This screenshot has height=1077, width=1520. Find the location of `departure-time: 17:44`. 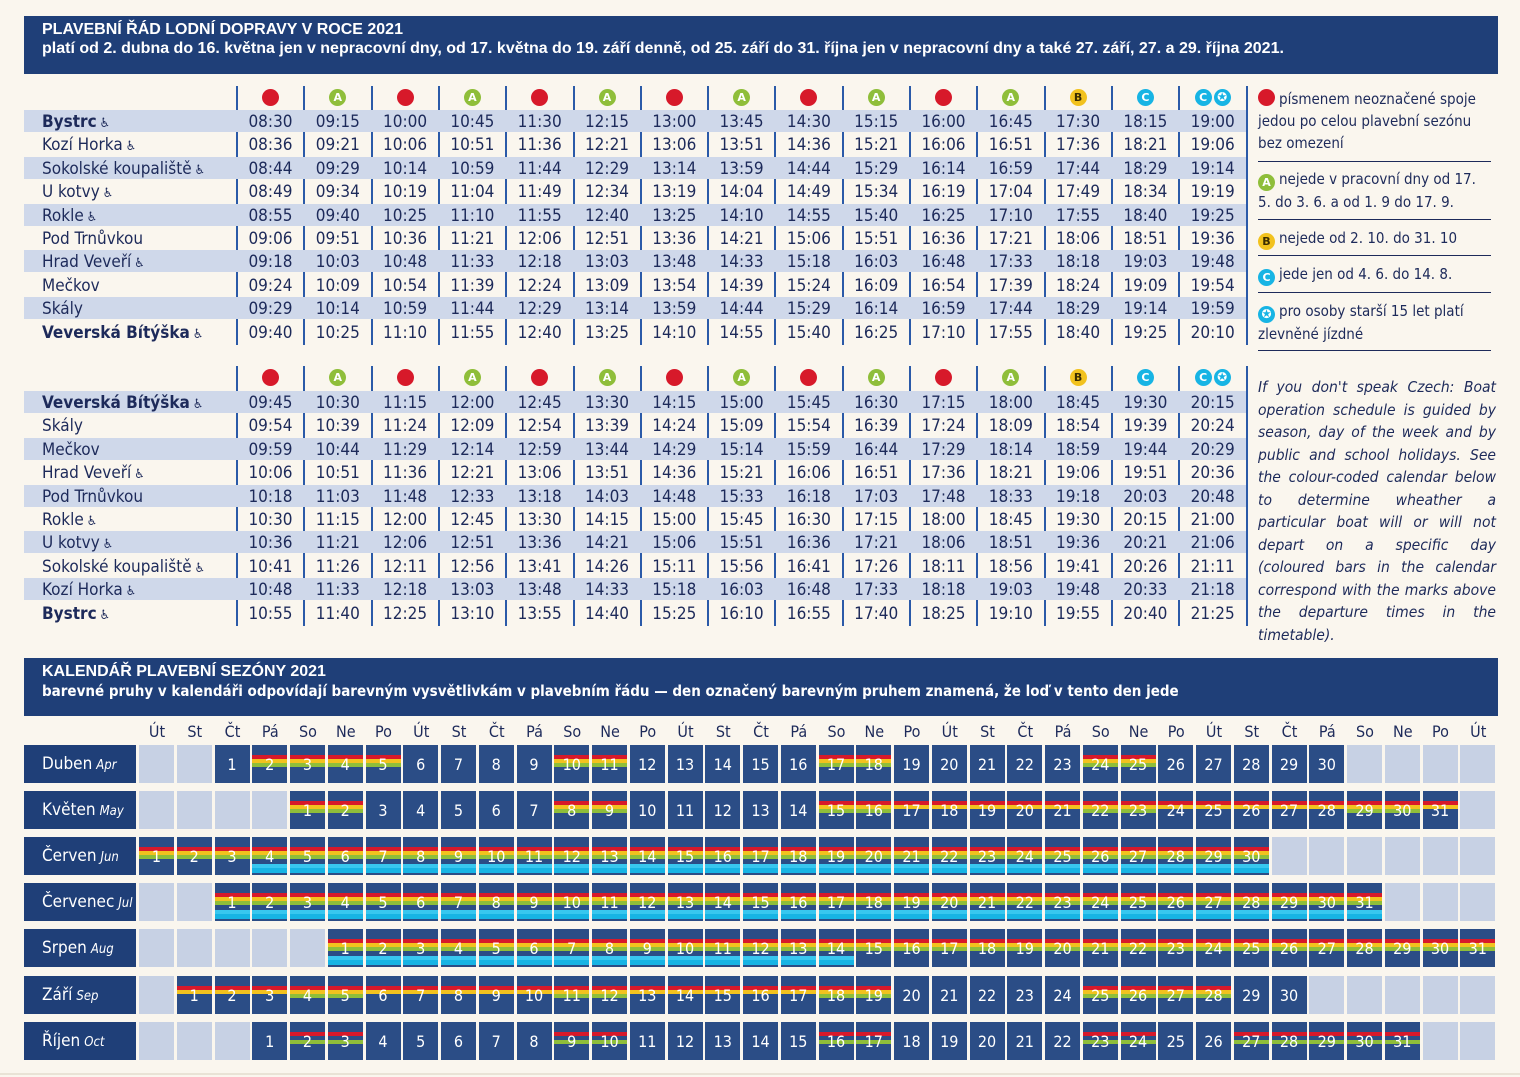

departure-time: 17:44 is located at coordinates (1010, 309).